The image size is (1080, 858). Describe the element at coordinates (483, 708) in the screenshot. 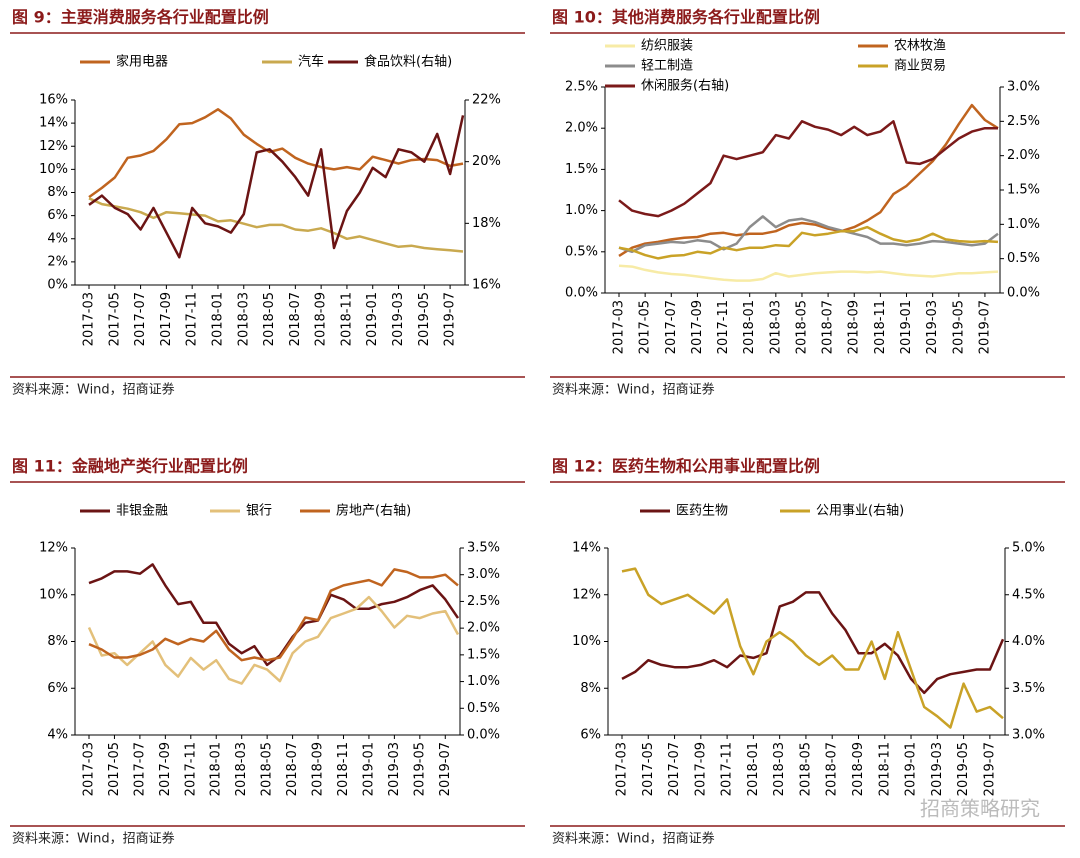

I see `y2-tick-label: 0.5%` at that location.